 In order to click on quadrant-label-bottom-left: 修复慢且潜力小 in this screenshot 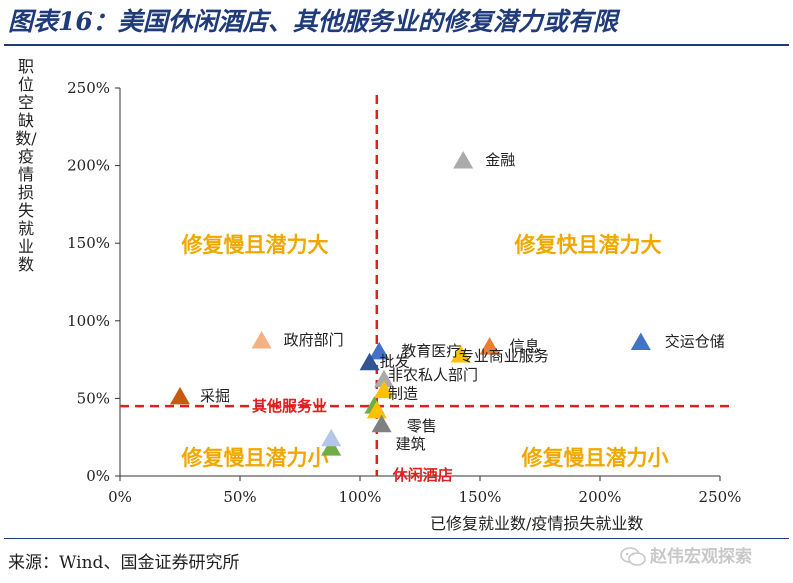, I will do `click(255, 458)`.